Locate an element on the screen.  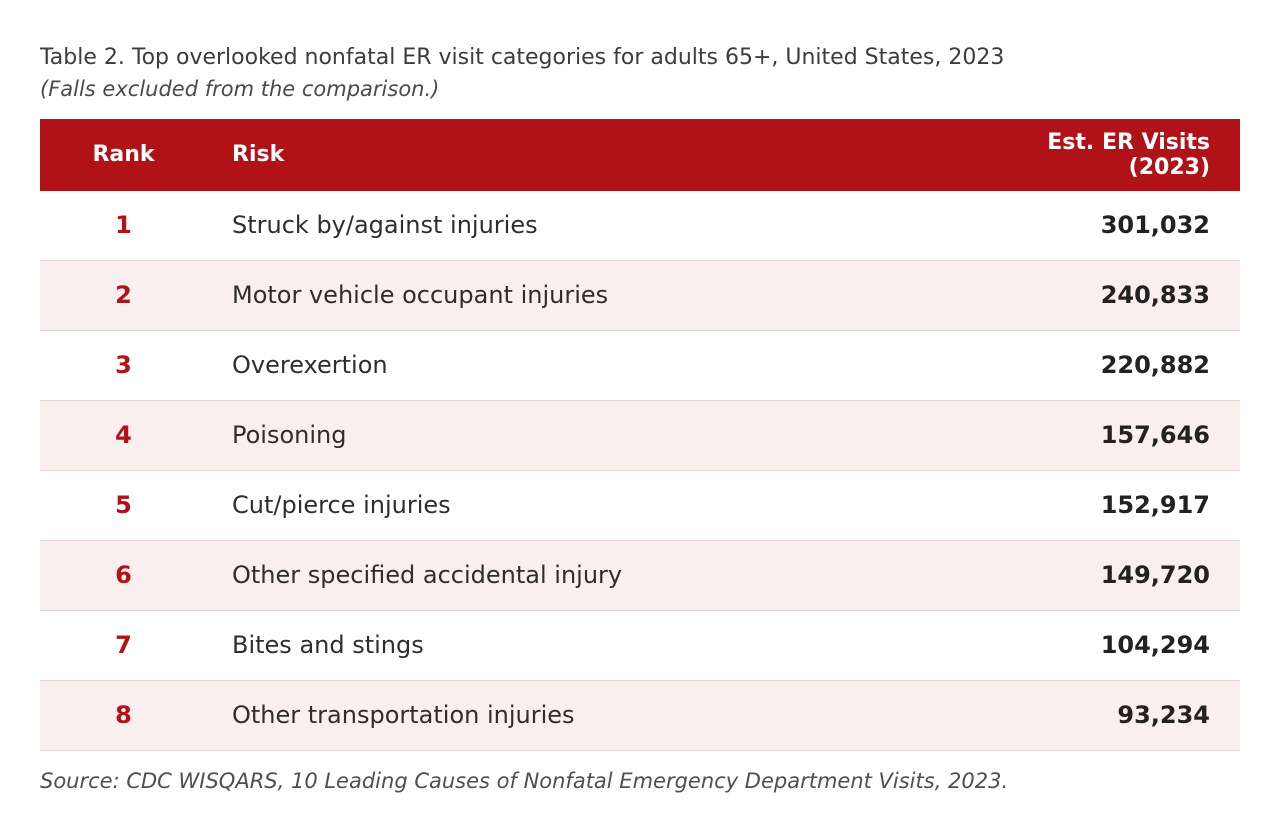
table-row: 4 Poisoning 157,646 is located at coordinates (640, 435).